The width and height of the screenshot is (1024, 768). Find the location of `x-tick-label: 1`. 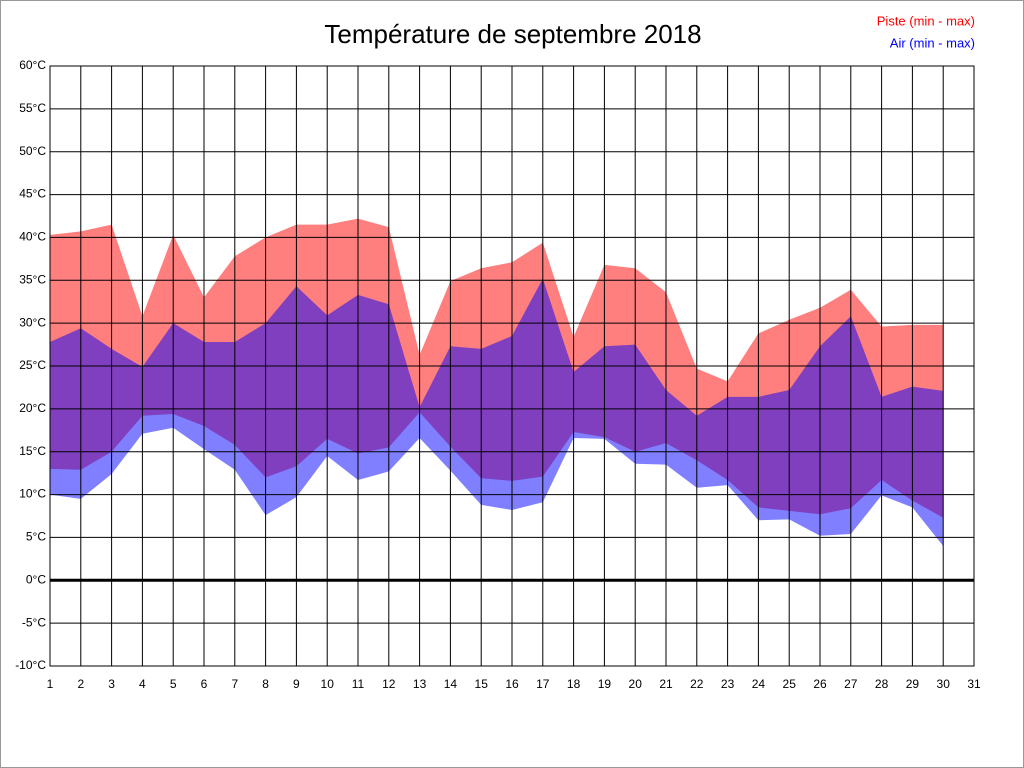

x-tick-label: 1 is located at coordinates (50, 684).